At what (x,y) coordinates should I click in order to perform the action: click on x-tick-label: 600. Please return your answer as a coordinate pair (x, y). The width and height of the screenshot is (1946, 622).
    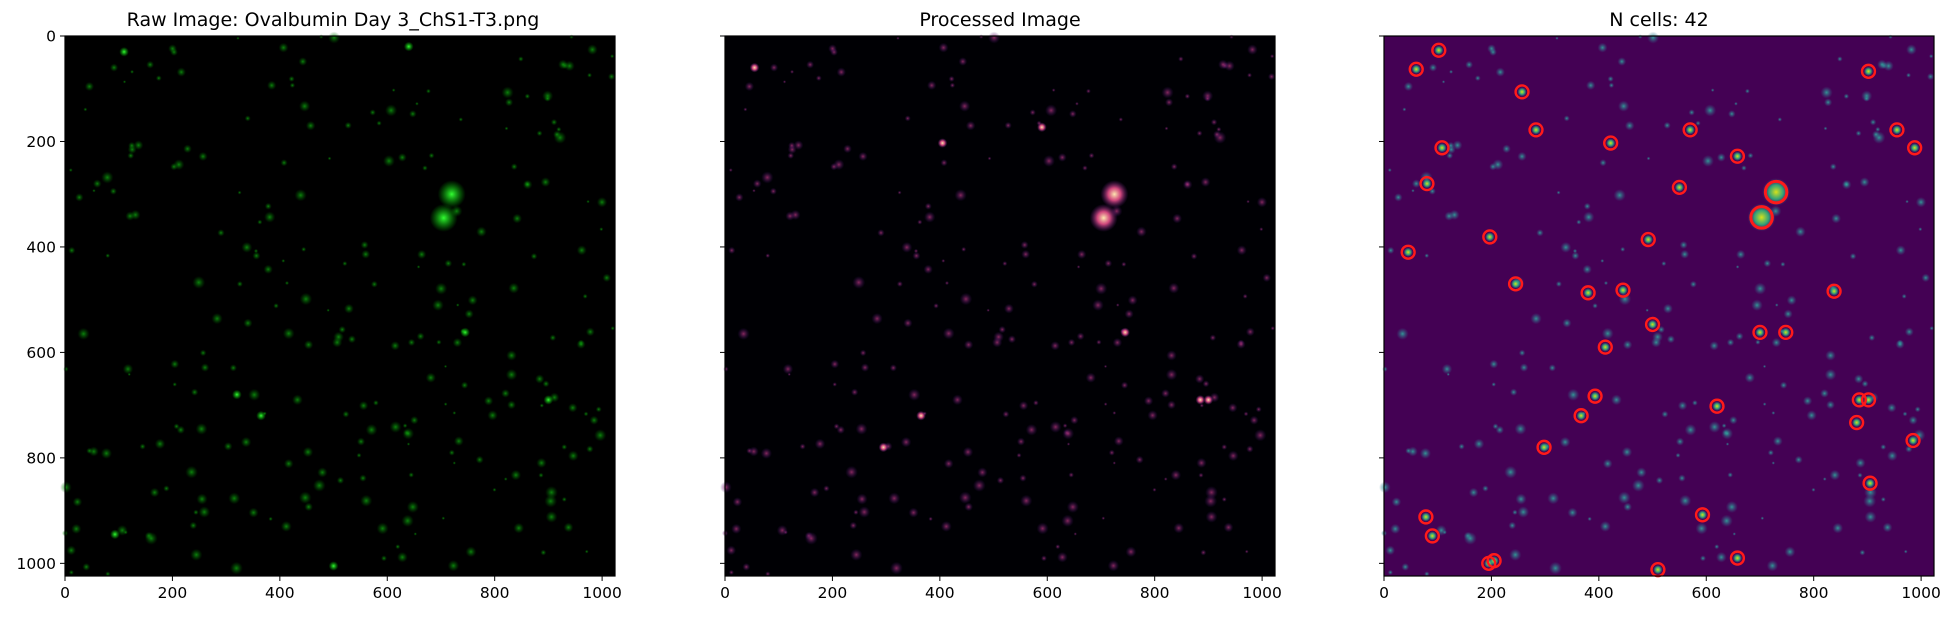
    Looking at the image, I should click on (387, 593).